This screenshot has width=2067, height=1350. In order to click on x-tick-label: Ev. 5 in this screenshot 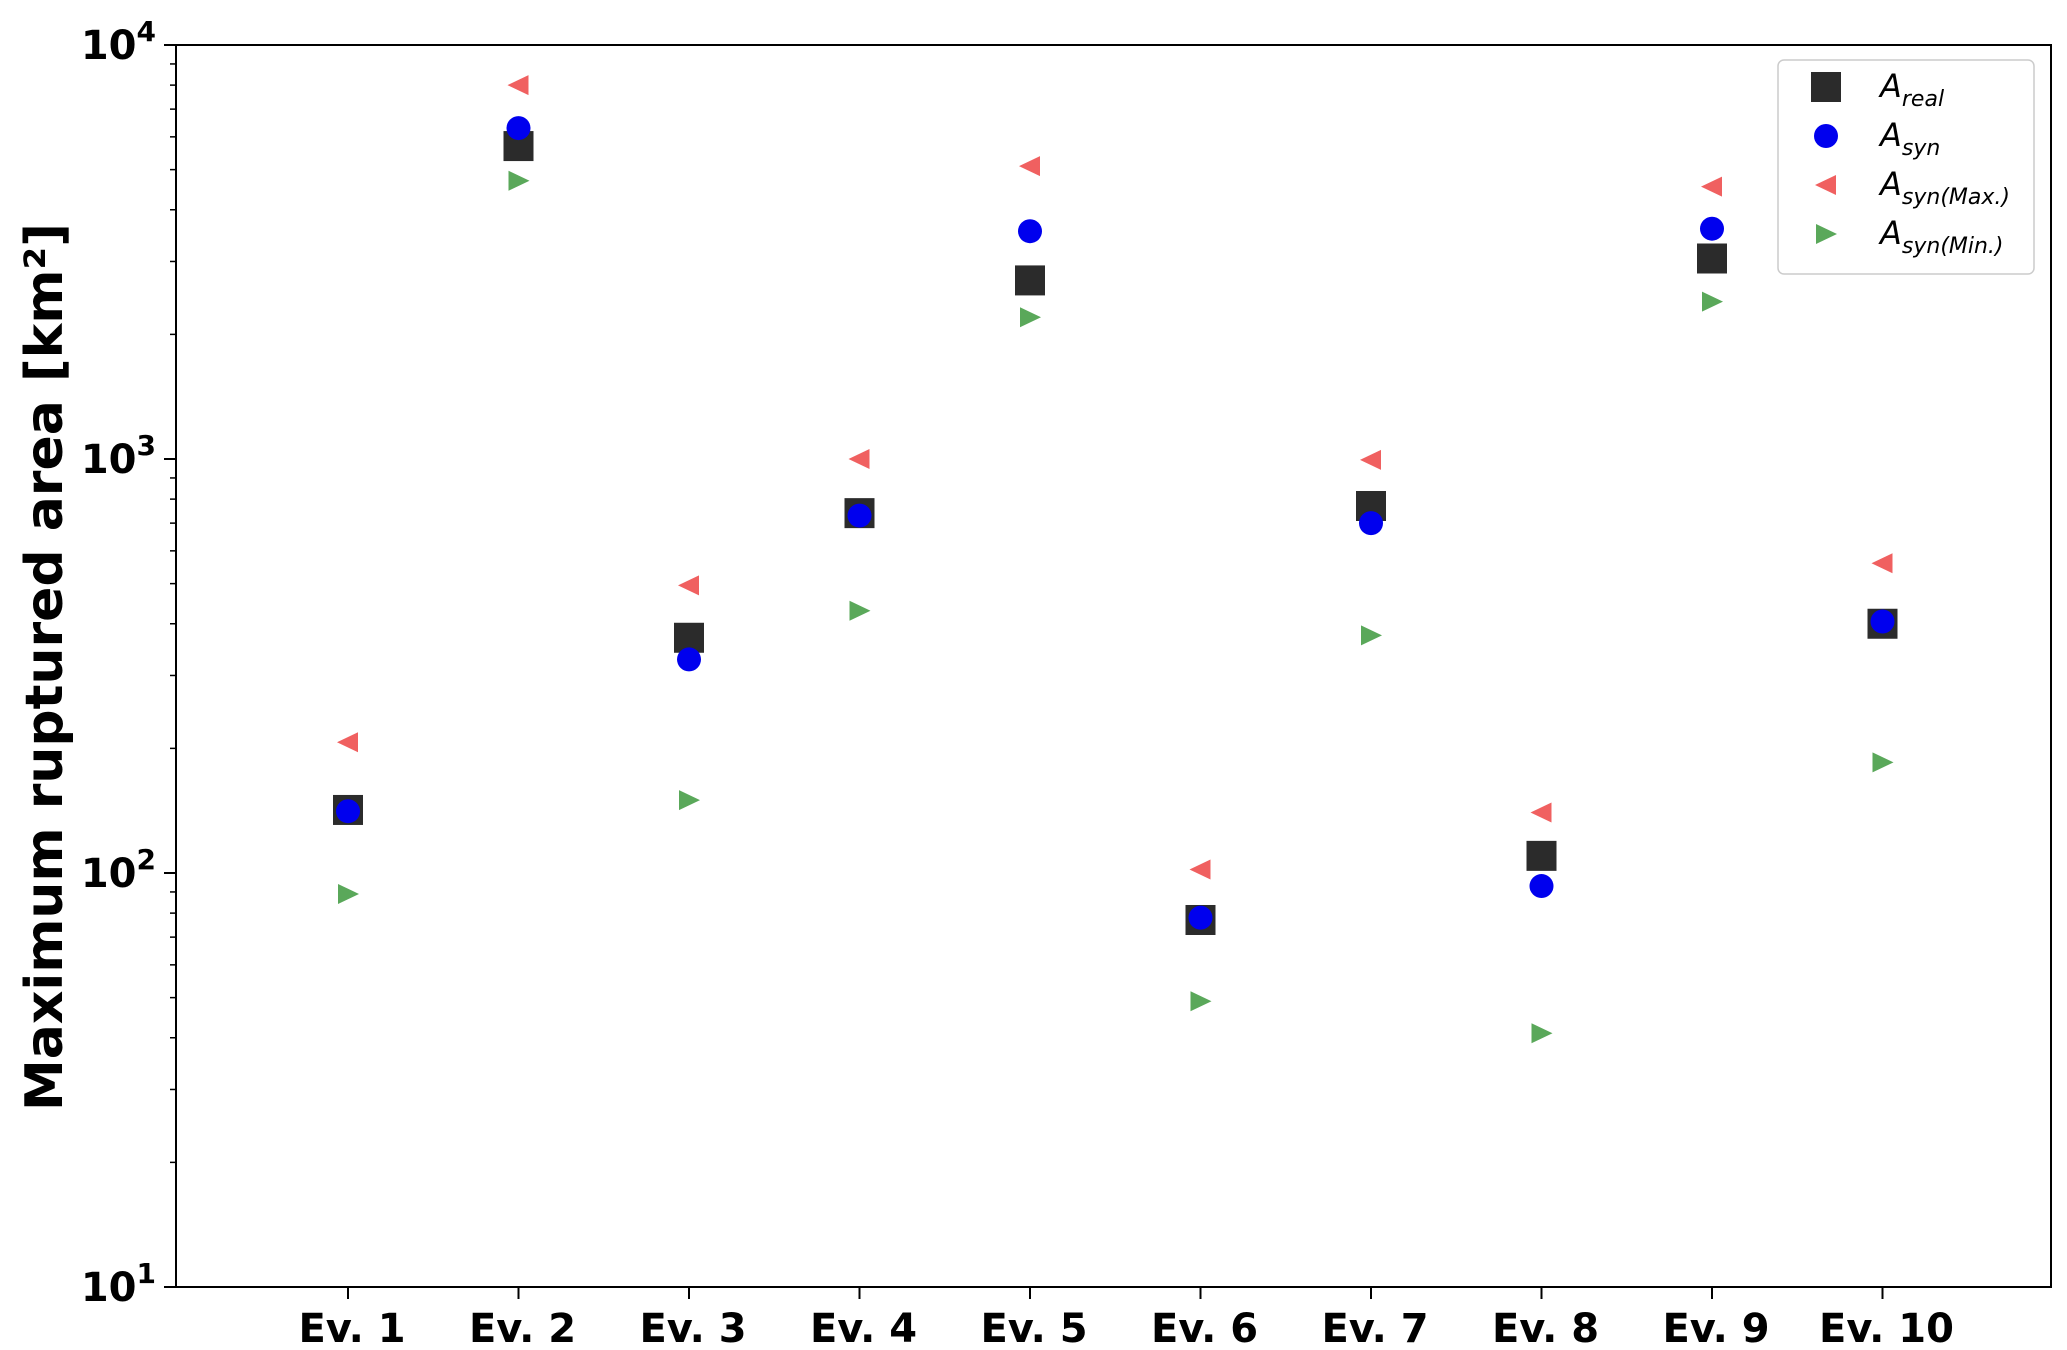, I will do `click(1033, 1328)`.